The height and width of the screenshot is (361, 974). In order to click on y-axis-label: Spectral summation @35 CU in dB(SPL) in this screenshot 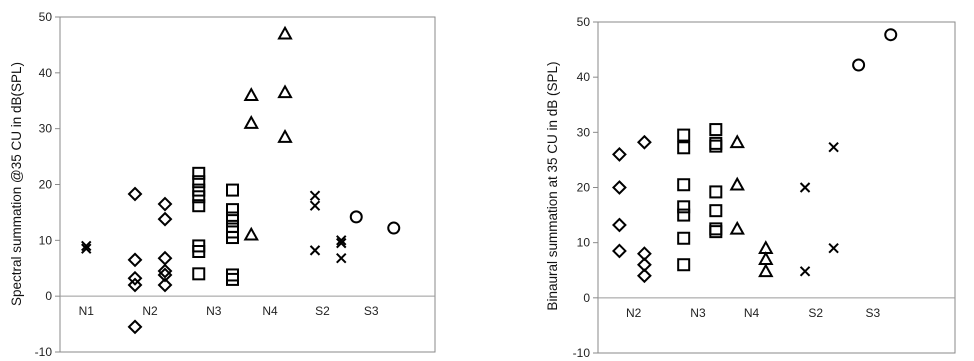, I will do `click(16, 184)`.